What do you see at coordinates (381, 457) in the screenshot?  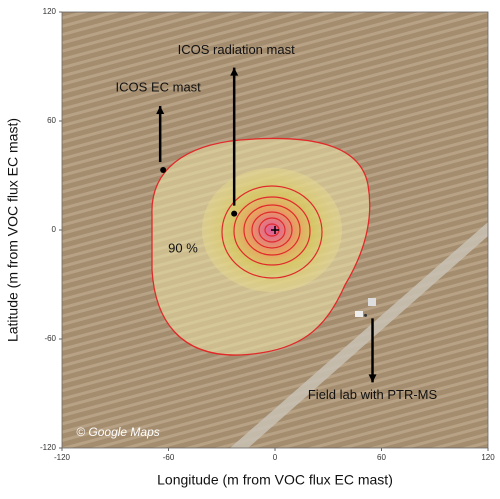 I see `x-tick-label: 60` at bounding box center [381, 457].